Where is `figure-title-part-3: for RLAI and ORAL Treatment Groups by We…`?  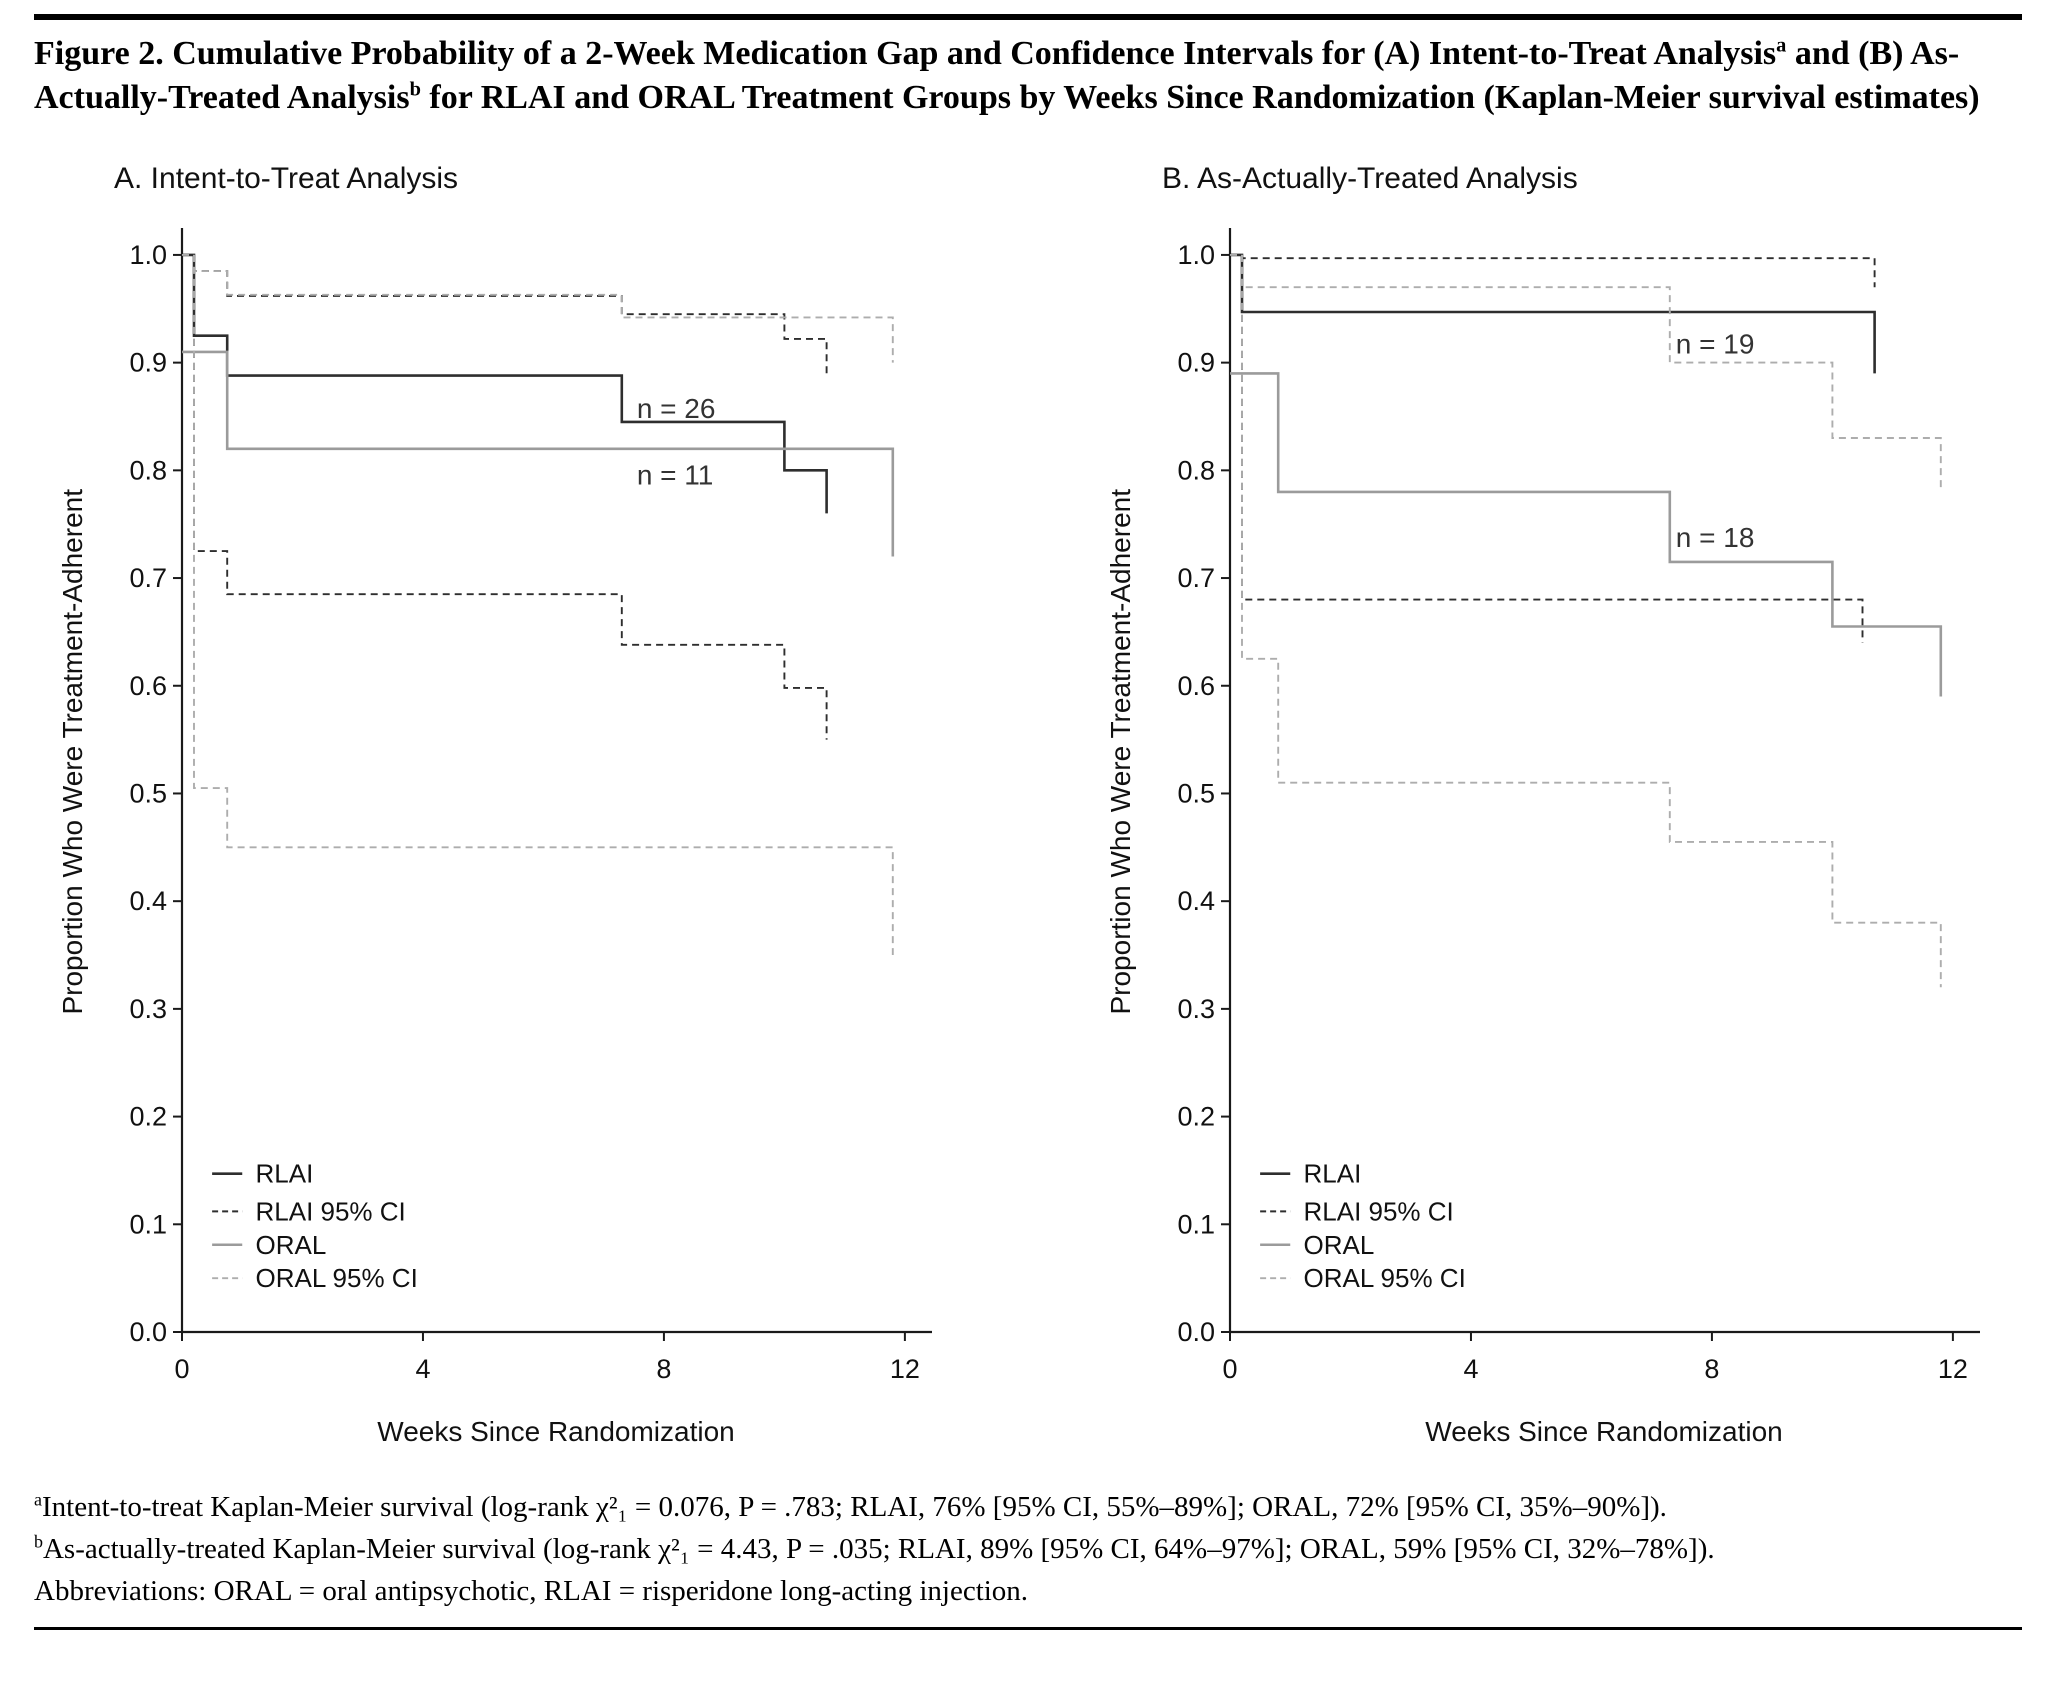
figure-title-part-3: for RLAI and ORAL Treatment Groups by We… is located at coordinates (1200, 98).